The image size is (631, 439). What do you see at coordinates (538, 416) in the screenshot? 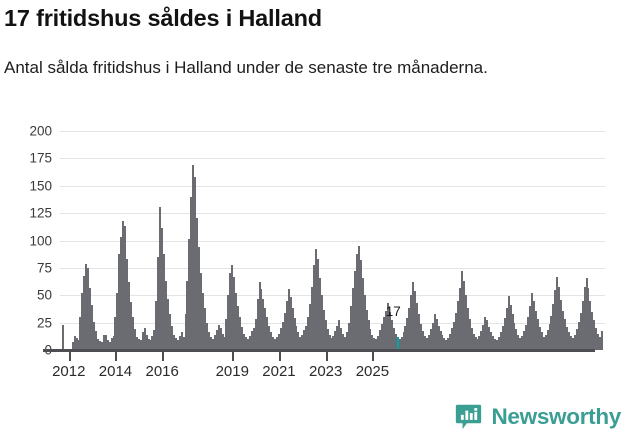
I see `newsworthy-logo: Newsworthy` at bounding box center [538, 416].